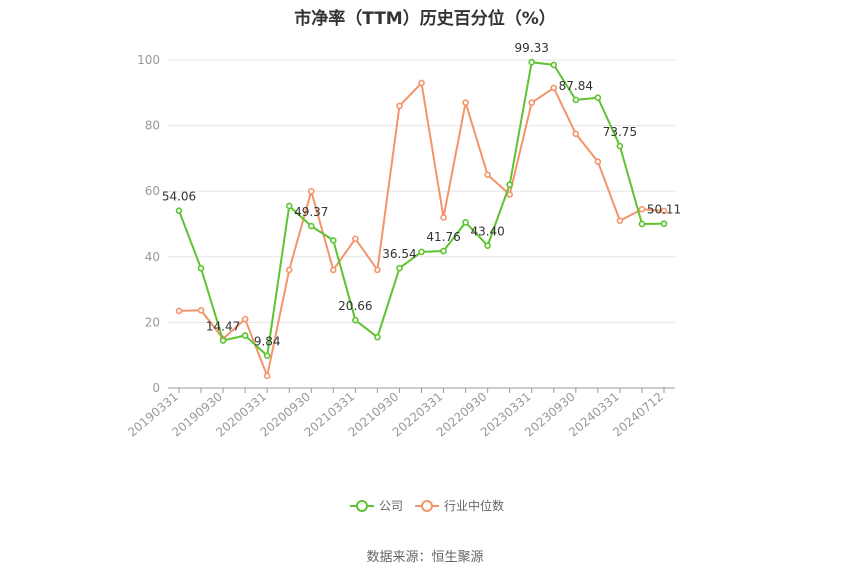 Image resolution: width=850 pixels, height=575 pixels. What do you see at coordinates (267, 342) in the screenshot?
I see `data-label: 9.84` at bounding box center [267, 342].